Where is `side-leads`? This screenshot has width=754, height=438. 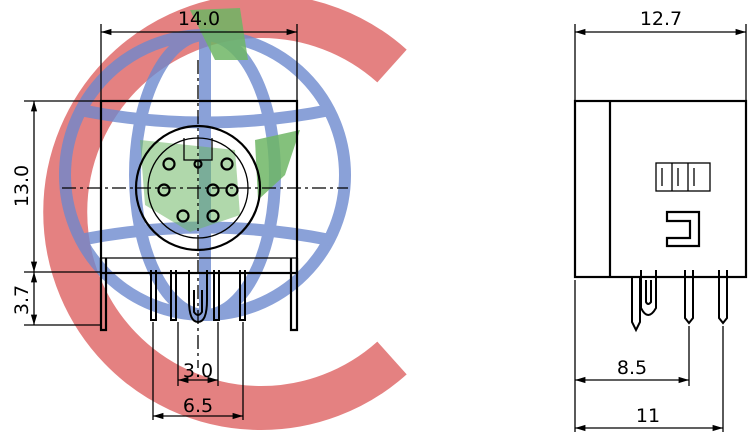
side-leads is located at coordinates (679, 301).